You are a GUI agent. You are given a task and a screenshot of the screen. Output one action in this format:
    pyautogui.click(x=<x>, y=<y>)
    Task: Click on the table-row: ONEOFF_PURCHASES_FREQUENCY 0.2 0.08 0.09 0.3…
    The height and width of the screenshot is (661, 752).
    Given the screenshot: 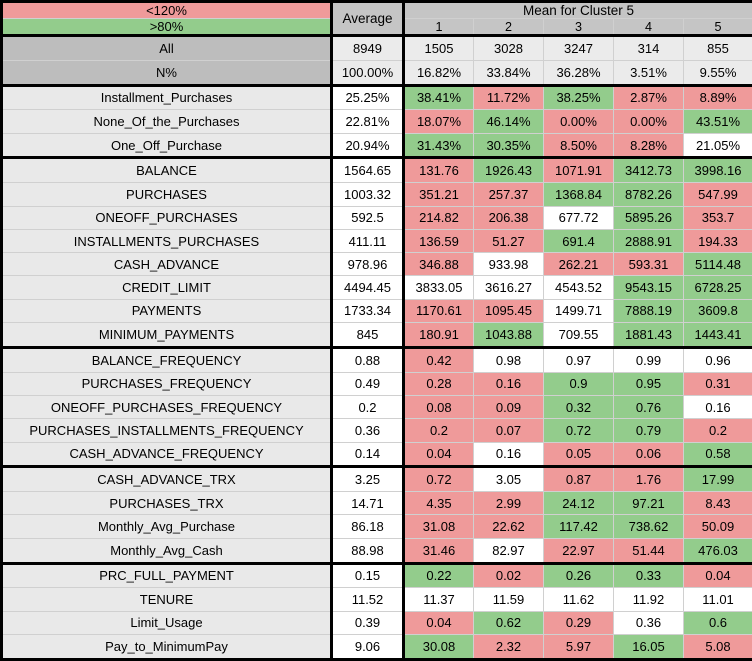 What is the action you would take?
    pyautogui.click(x=376, y=407)
    